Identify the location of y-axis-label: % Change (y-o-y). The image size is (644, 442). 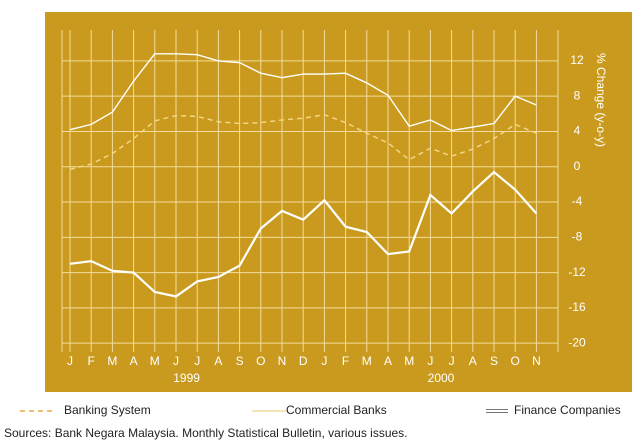
(601, 100).